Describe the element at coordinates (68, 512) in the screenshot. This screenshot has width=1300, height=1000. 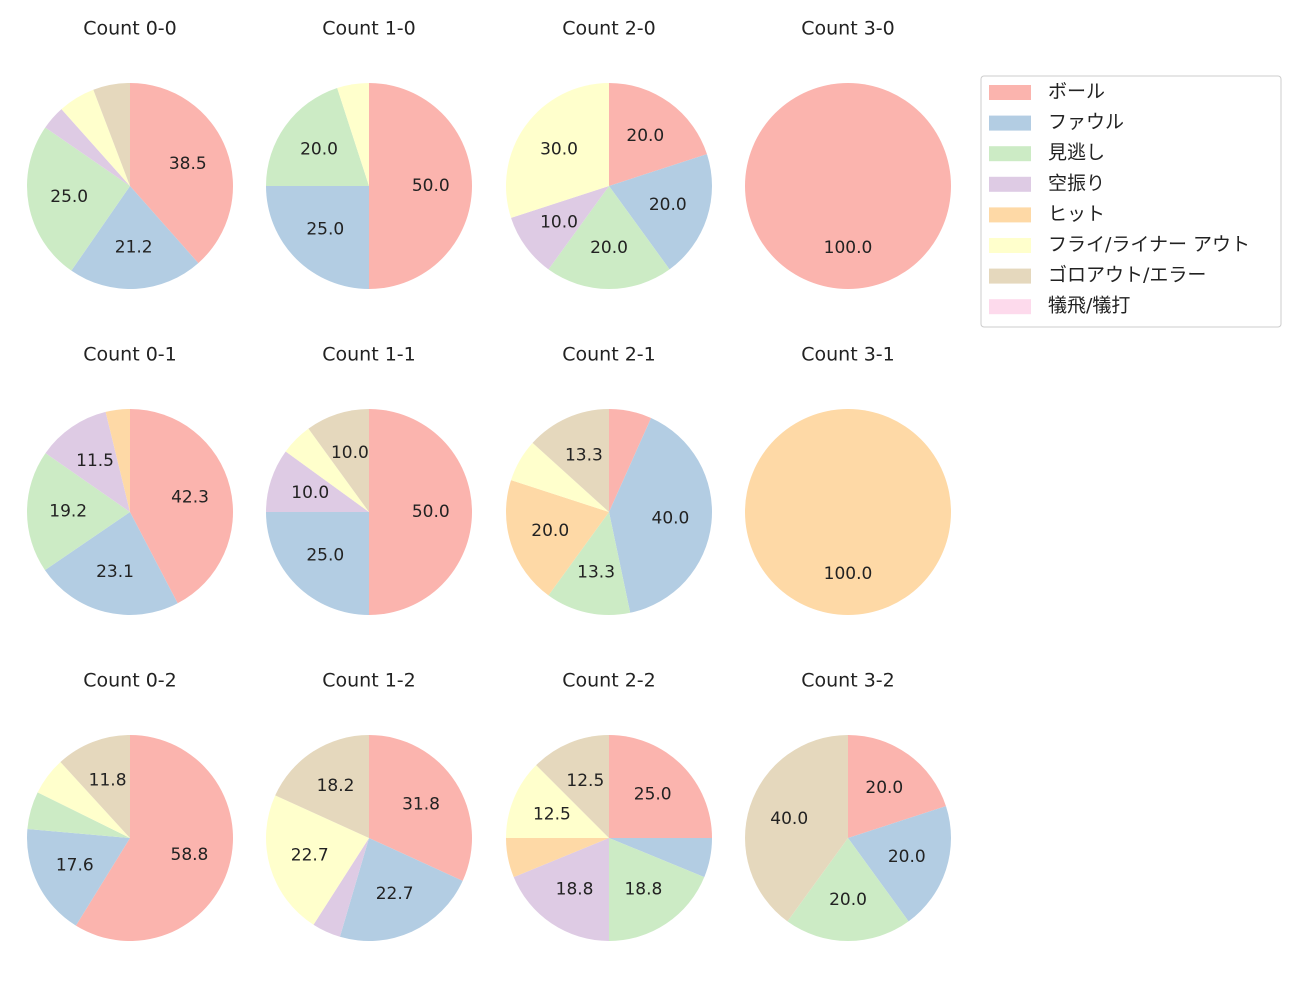
I see `value-label: 19.2` at that location.